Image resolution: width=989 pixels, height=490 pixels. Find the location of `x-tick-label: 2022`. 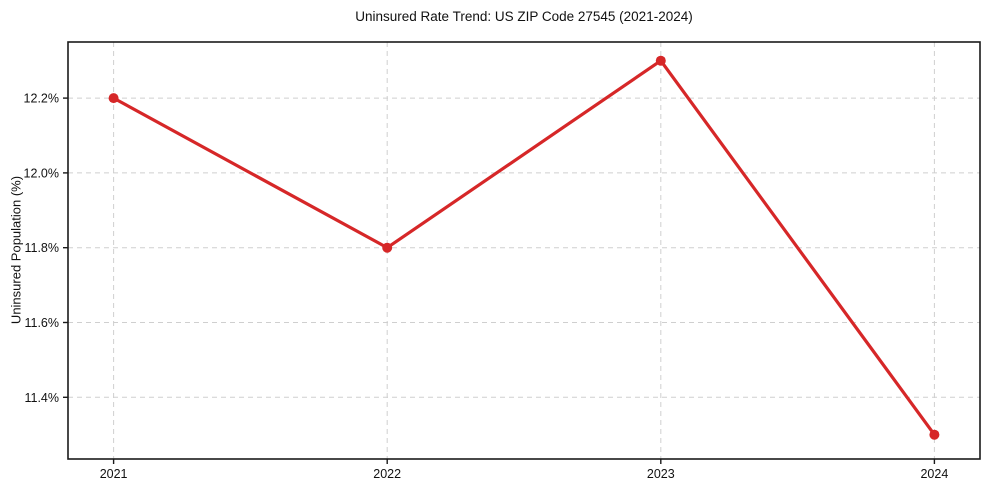

x-tick-label: 2022 is located at coordinates (387, 474).